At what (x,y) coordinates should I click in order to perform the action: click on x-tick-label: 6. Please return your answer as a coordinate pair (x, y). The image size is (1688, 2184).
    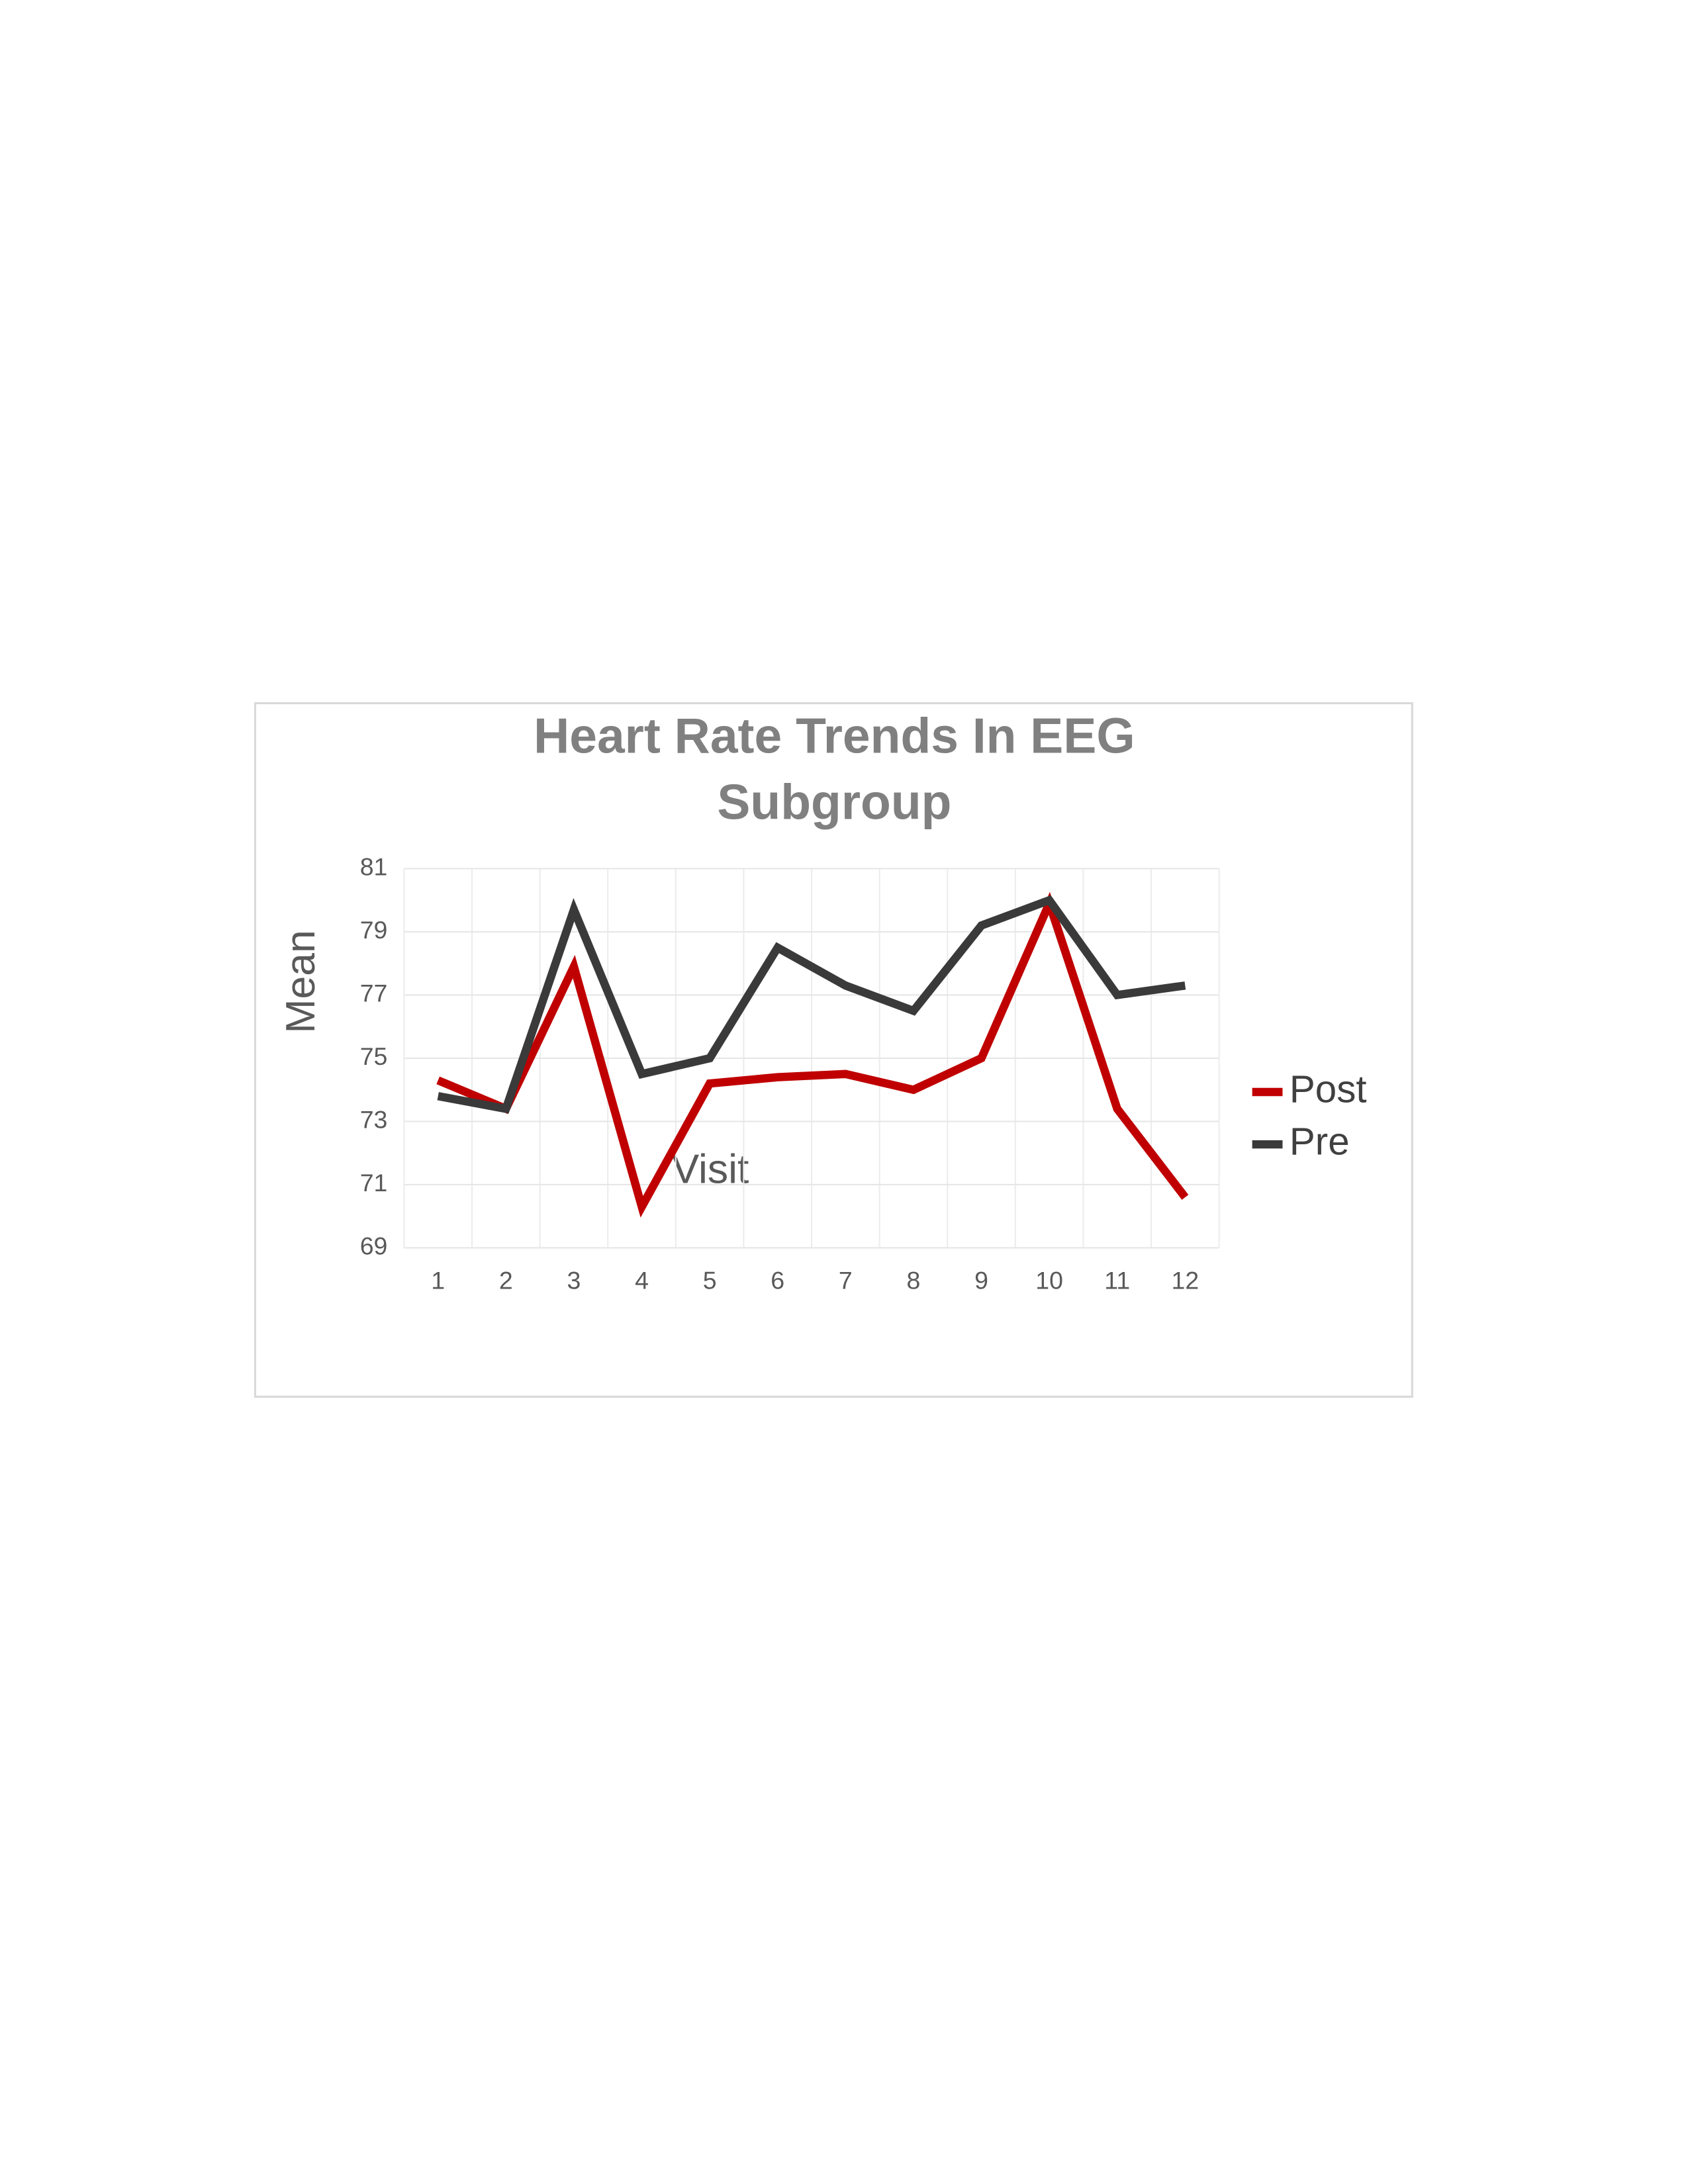
    Looking at the image, I should click on (777, 1280).